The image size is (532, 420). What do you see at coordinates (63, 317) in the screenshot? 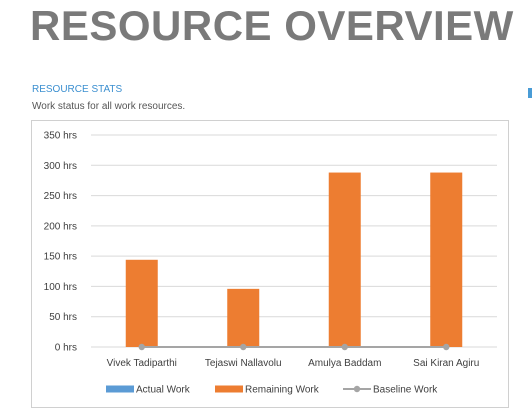
I see `y-tick-label: 50 hrs` at bounding box center [63, 317].